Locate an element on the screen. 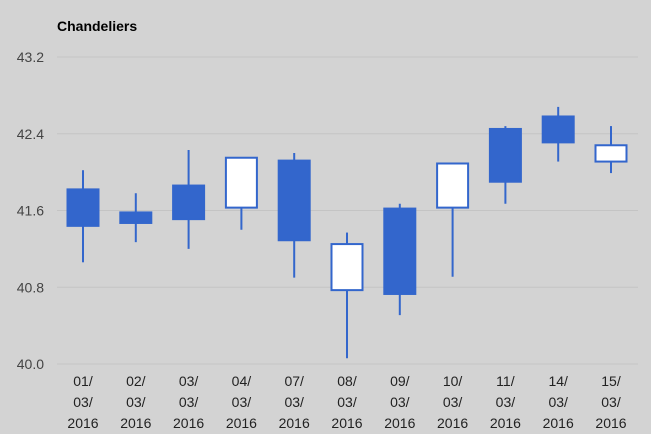  y-tick-label: 43.2 is located at coordinates (30, 57).